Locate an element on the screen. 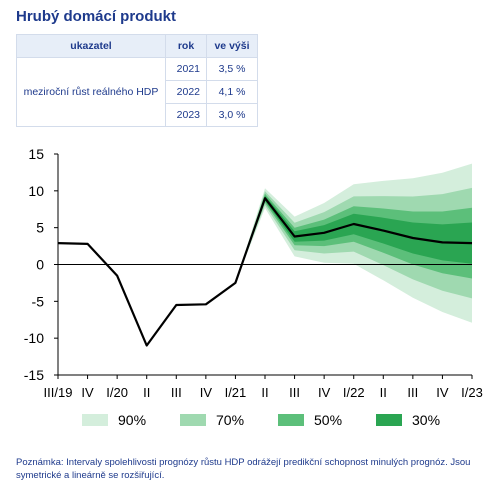 This screenshot has height=488, width=500. year-cell: 2021 is located at coordinates (186, 69).